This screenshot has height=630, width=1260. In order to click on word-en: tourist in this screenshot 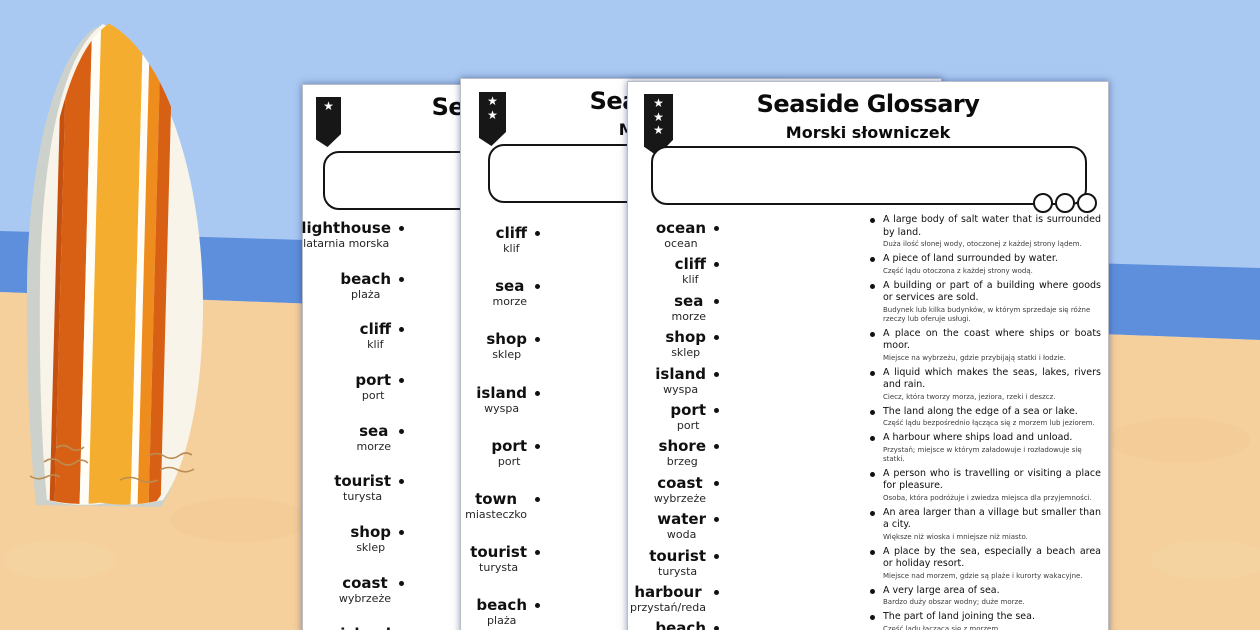, I will do `click(677, 555)`.